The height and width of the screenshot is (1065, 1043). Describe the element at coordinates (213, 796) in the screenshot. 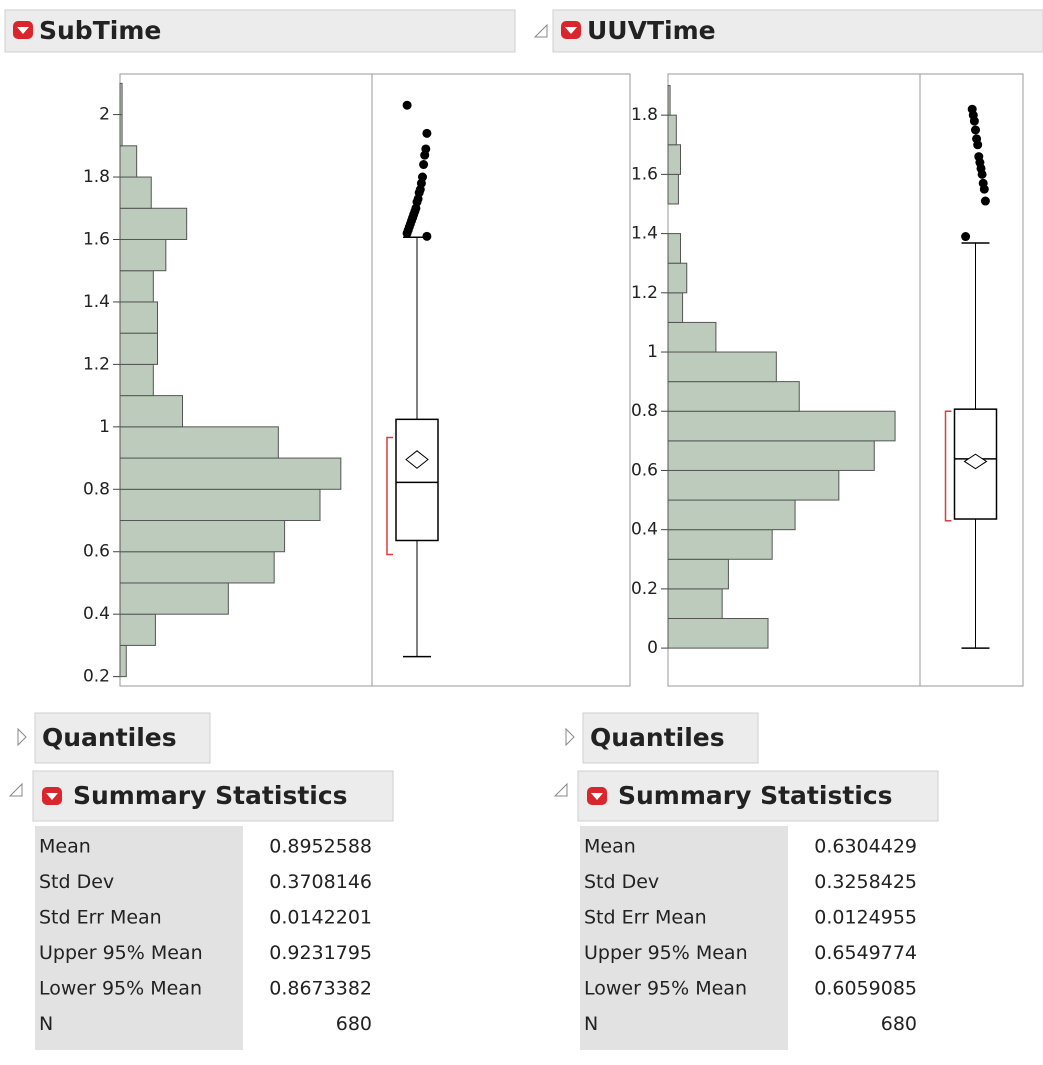

I see `summary-header` at that location.